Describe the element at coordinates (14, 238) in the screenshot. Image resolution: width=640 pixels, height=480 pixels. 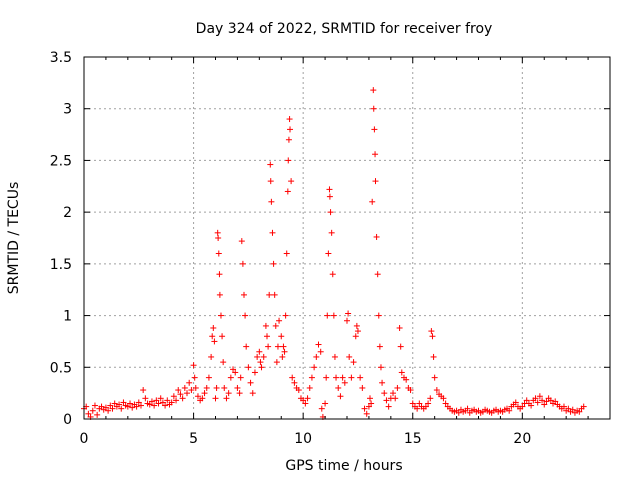
I see `y-axis-title: SRMTID / TECUs` at that location.